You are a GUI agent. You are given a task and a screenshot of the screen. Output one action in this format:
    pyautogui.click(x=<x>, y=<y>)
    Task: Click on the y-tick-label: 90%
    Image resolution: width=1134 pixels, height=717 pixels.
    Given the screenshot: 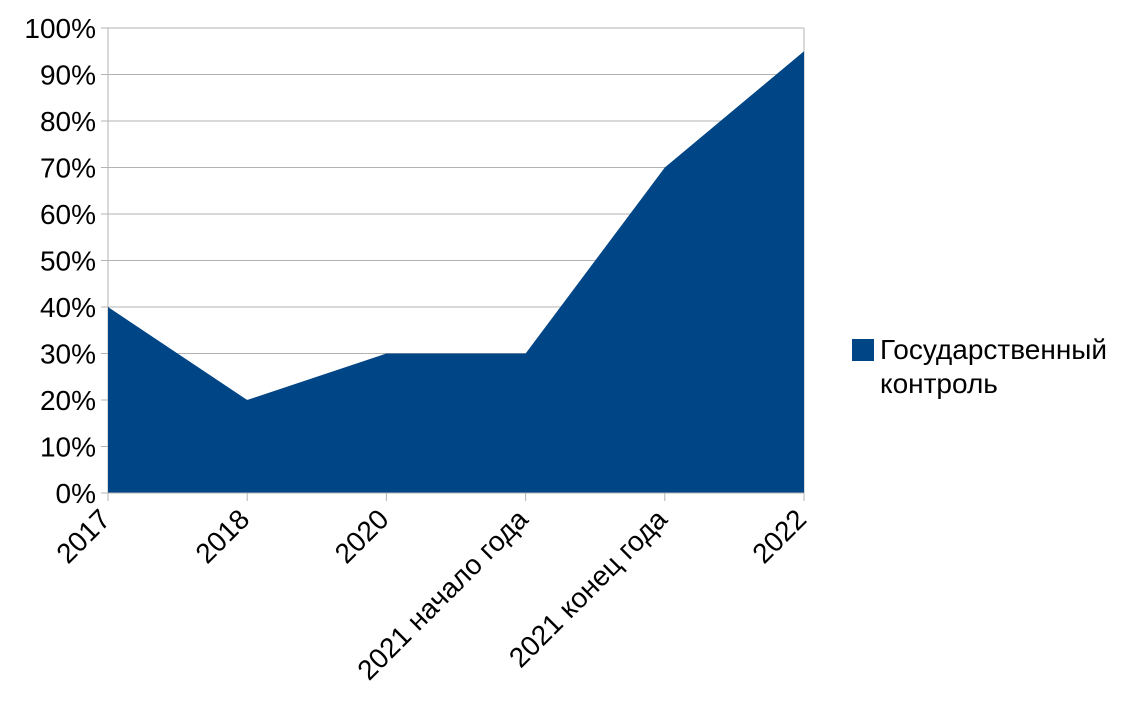 What is the action you would take?
    pyautogui.click(x=68, y=75)
    